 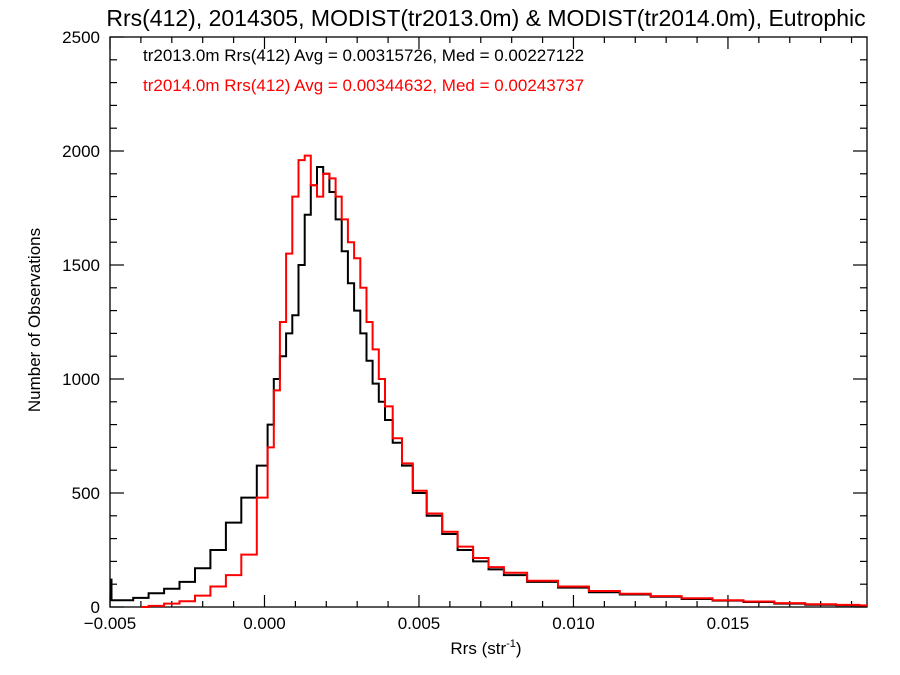 What do you see at coordinates (419, 623) in the screenshot?
I see `x-tick-label: 0.005` at bounding box center [419, 623].